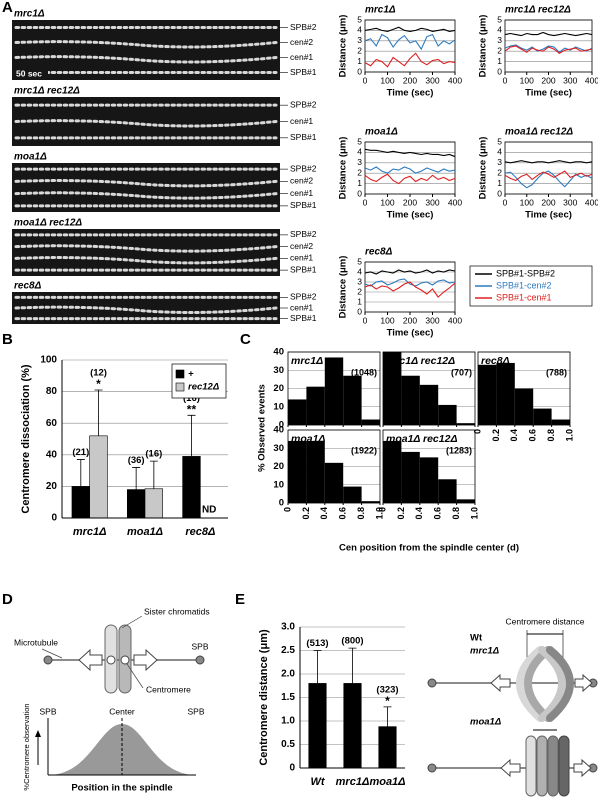 This screenshot has height=800, width=598. What do you see at coordinates (146, 187) in the screenshot?
I see `kymograph` at bounding box center [146, 187].